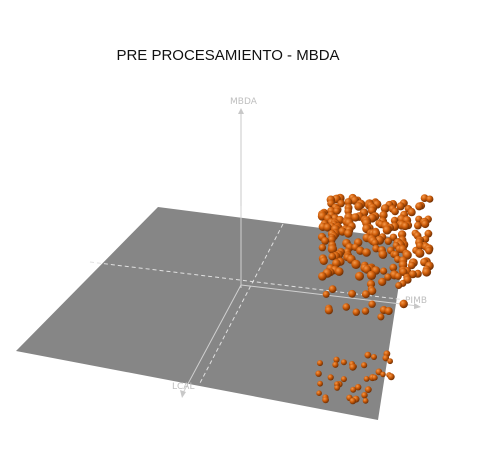  Describe the element at coordinates (183, 387) in the screenshot. I see `y-axis-label: LCAL` at that location.